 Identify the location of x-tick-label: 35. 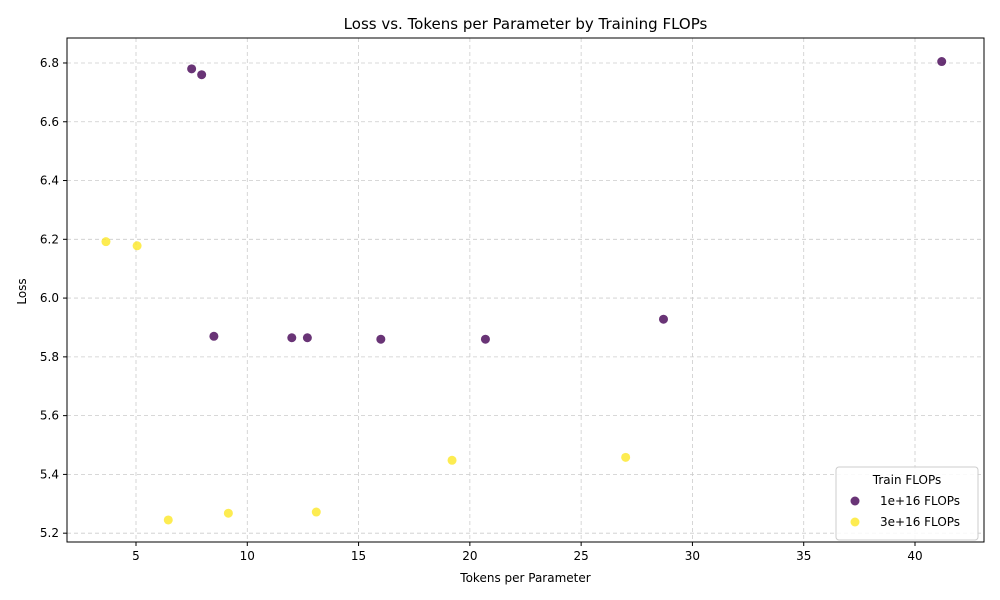
(803, 556).